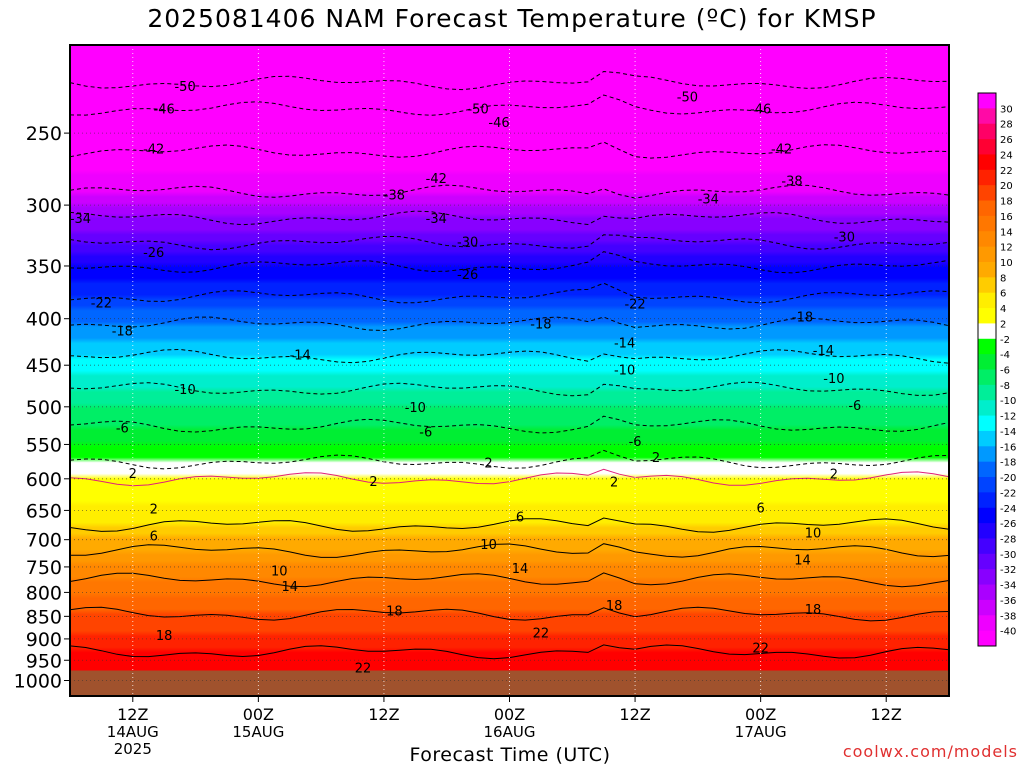 The height and width of the screenshot is (768, 1024). What do you see at coordinates (38, 682) in the screenshot?
I see `y-tick-label: 1000` at bounding box center [38, 682].